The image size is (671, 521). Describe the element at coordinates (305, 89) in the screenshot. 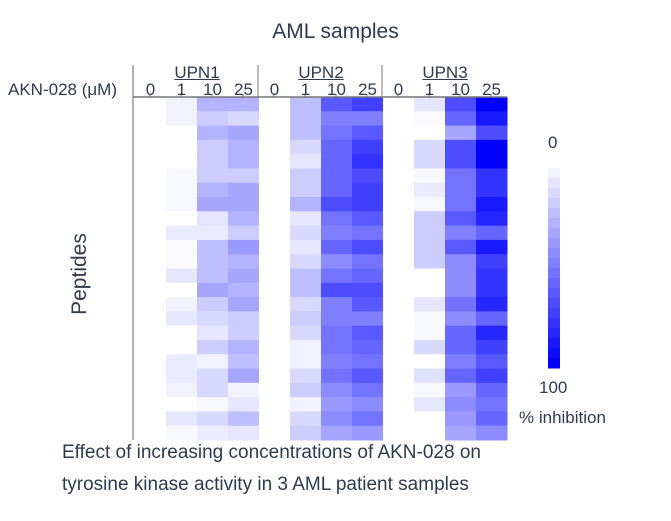

I see `dose-tick-label: 1` at that location.